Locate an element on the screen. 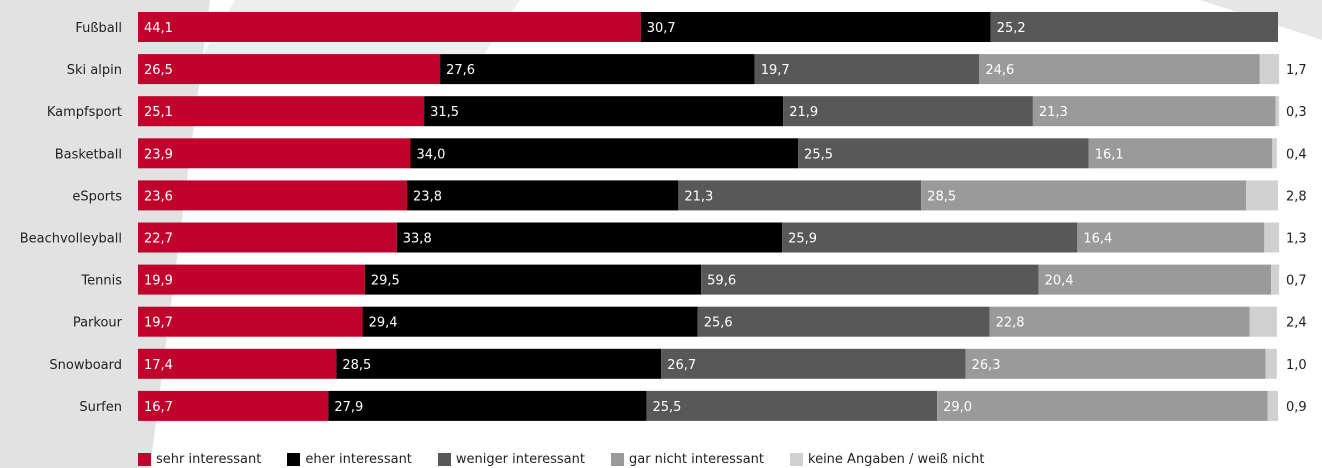 This screenshot has height=468, width=1322. data-label: 0,3 is located at coordinates (1296, 112).